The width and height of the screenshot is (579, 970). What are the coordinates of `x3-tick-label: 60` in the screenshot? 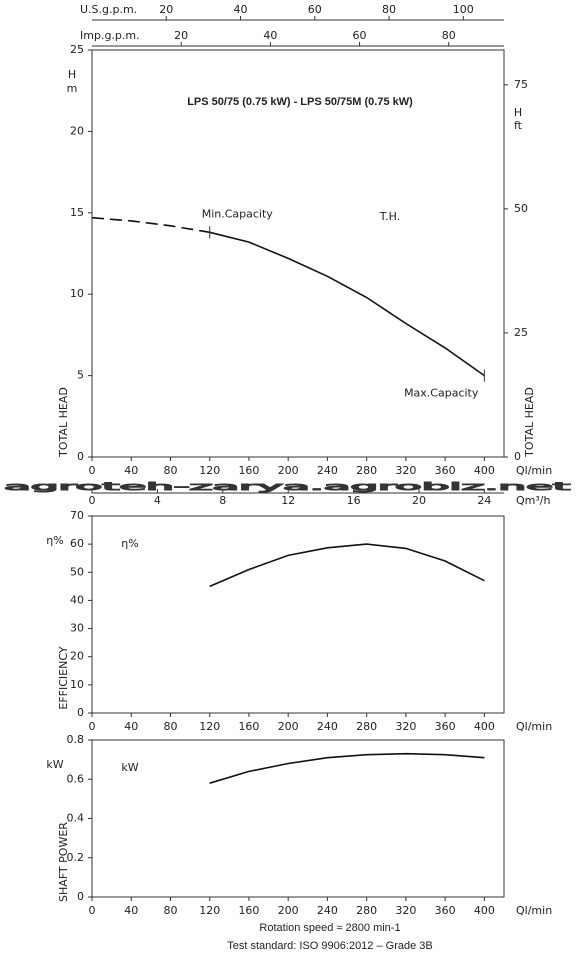 It's located at (315, 9).